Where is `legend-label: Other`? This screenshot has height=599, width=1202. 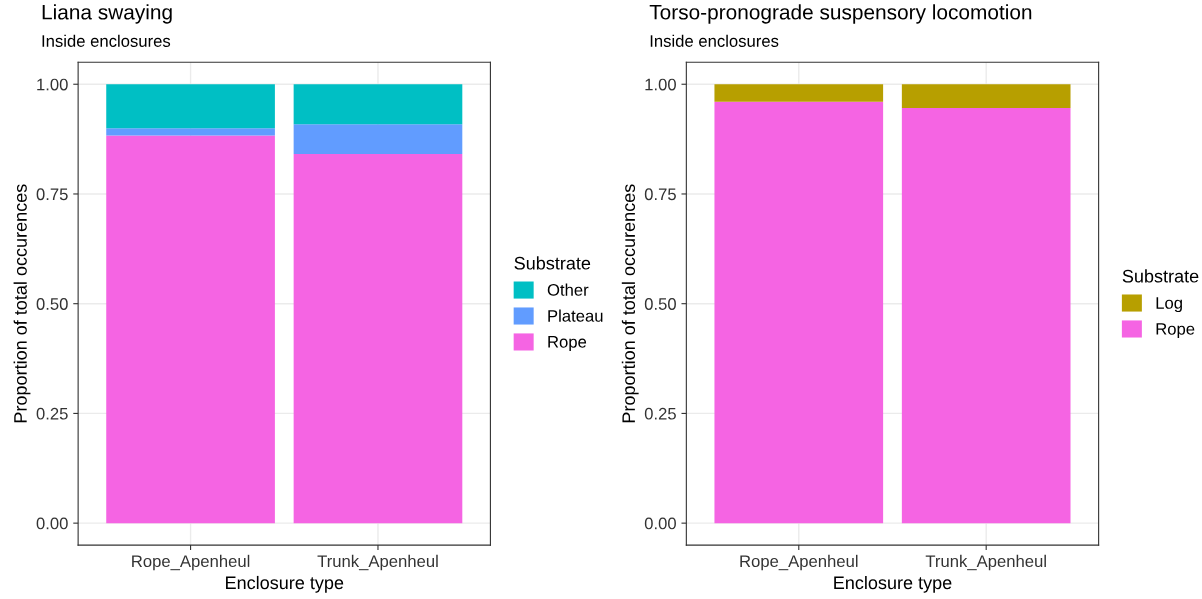
legend-label: Other is located at coordinates (568, 289).